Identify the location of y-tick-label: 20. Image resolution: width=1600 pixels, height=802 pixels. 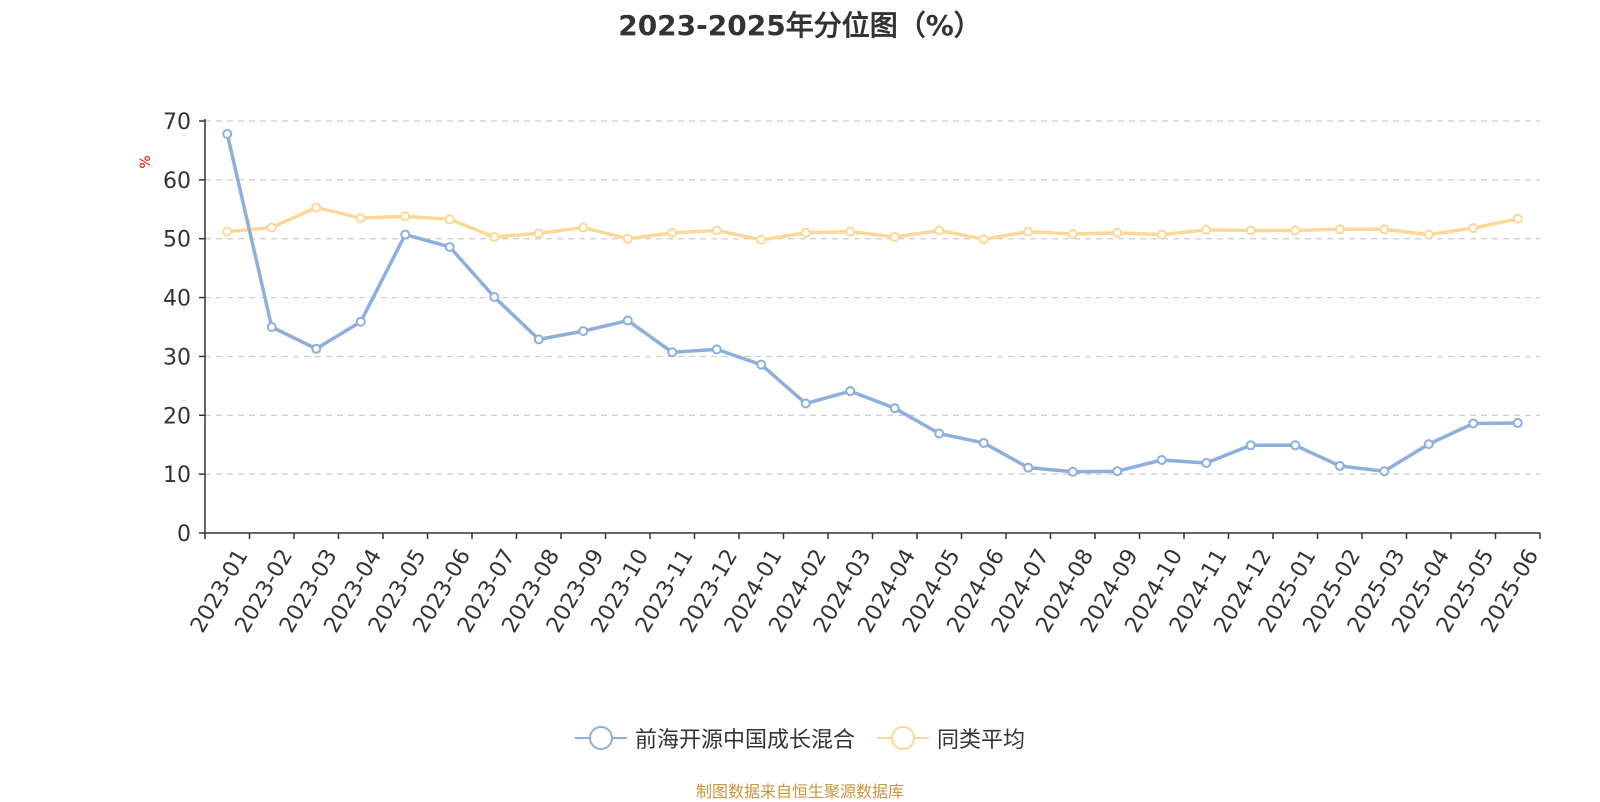
(177, 416).